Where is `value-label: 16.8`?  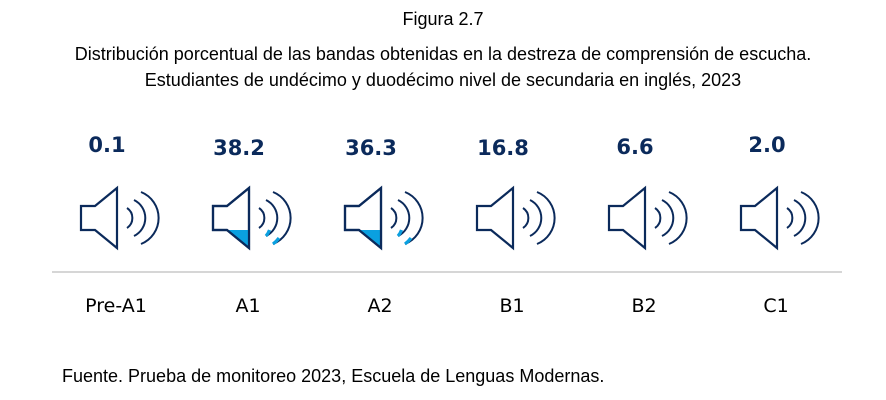
value-label: 16.8 is located at coordinates (503, 148).